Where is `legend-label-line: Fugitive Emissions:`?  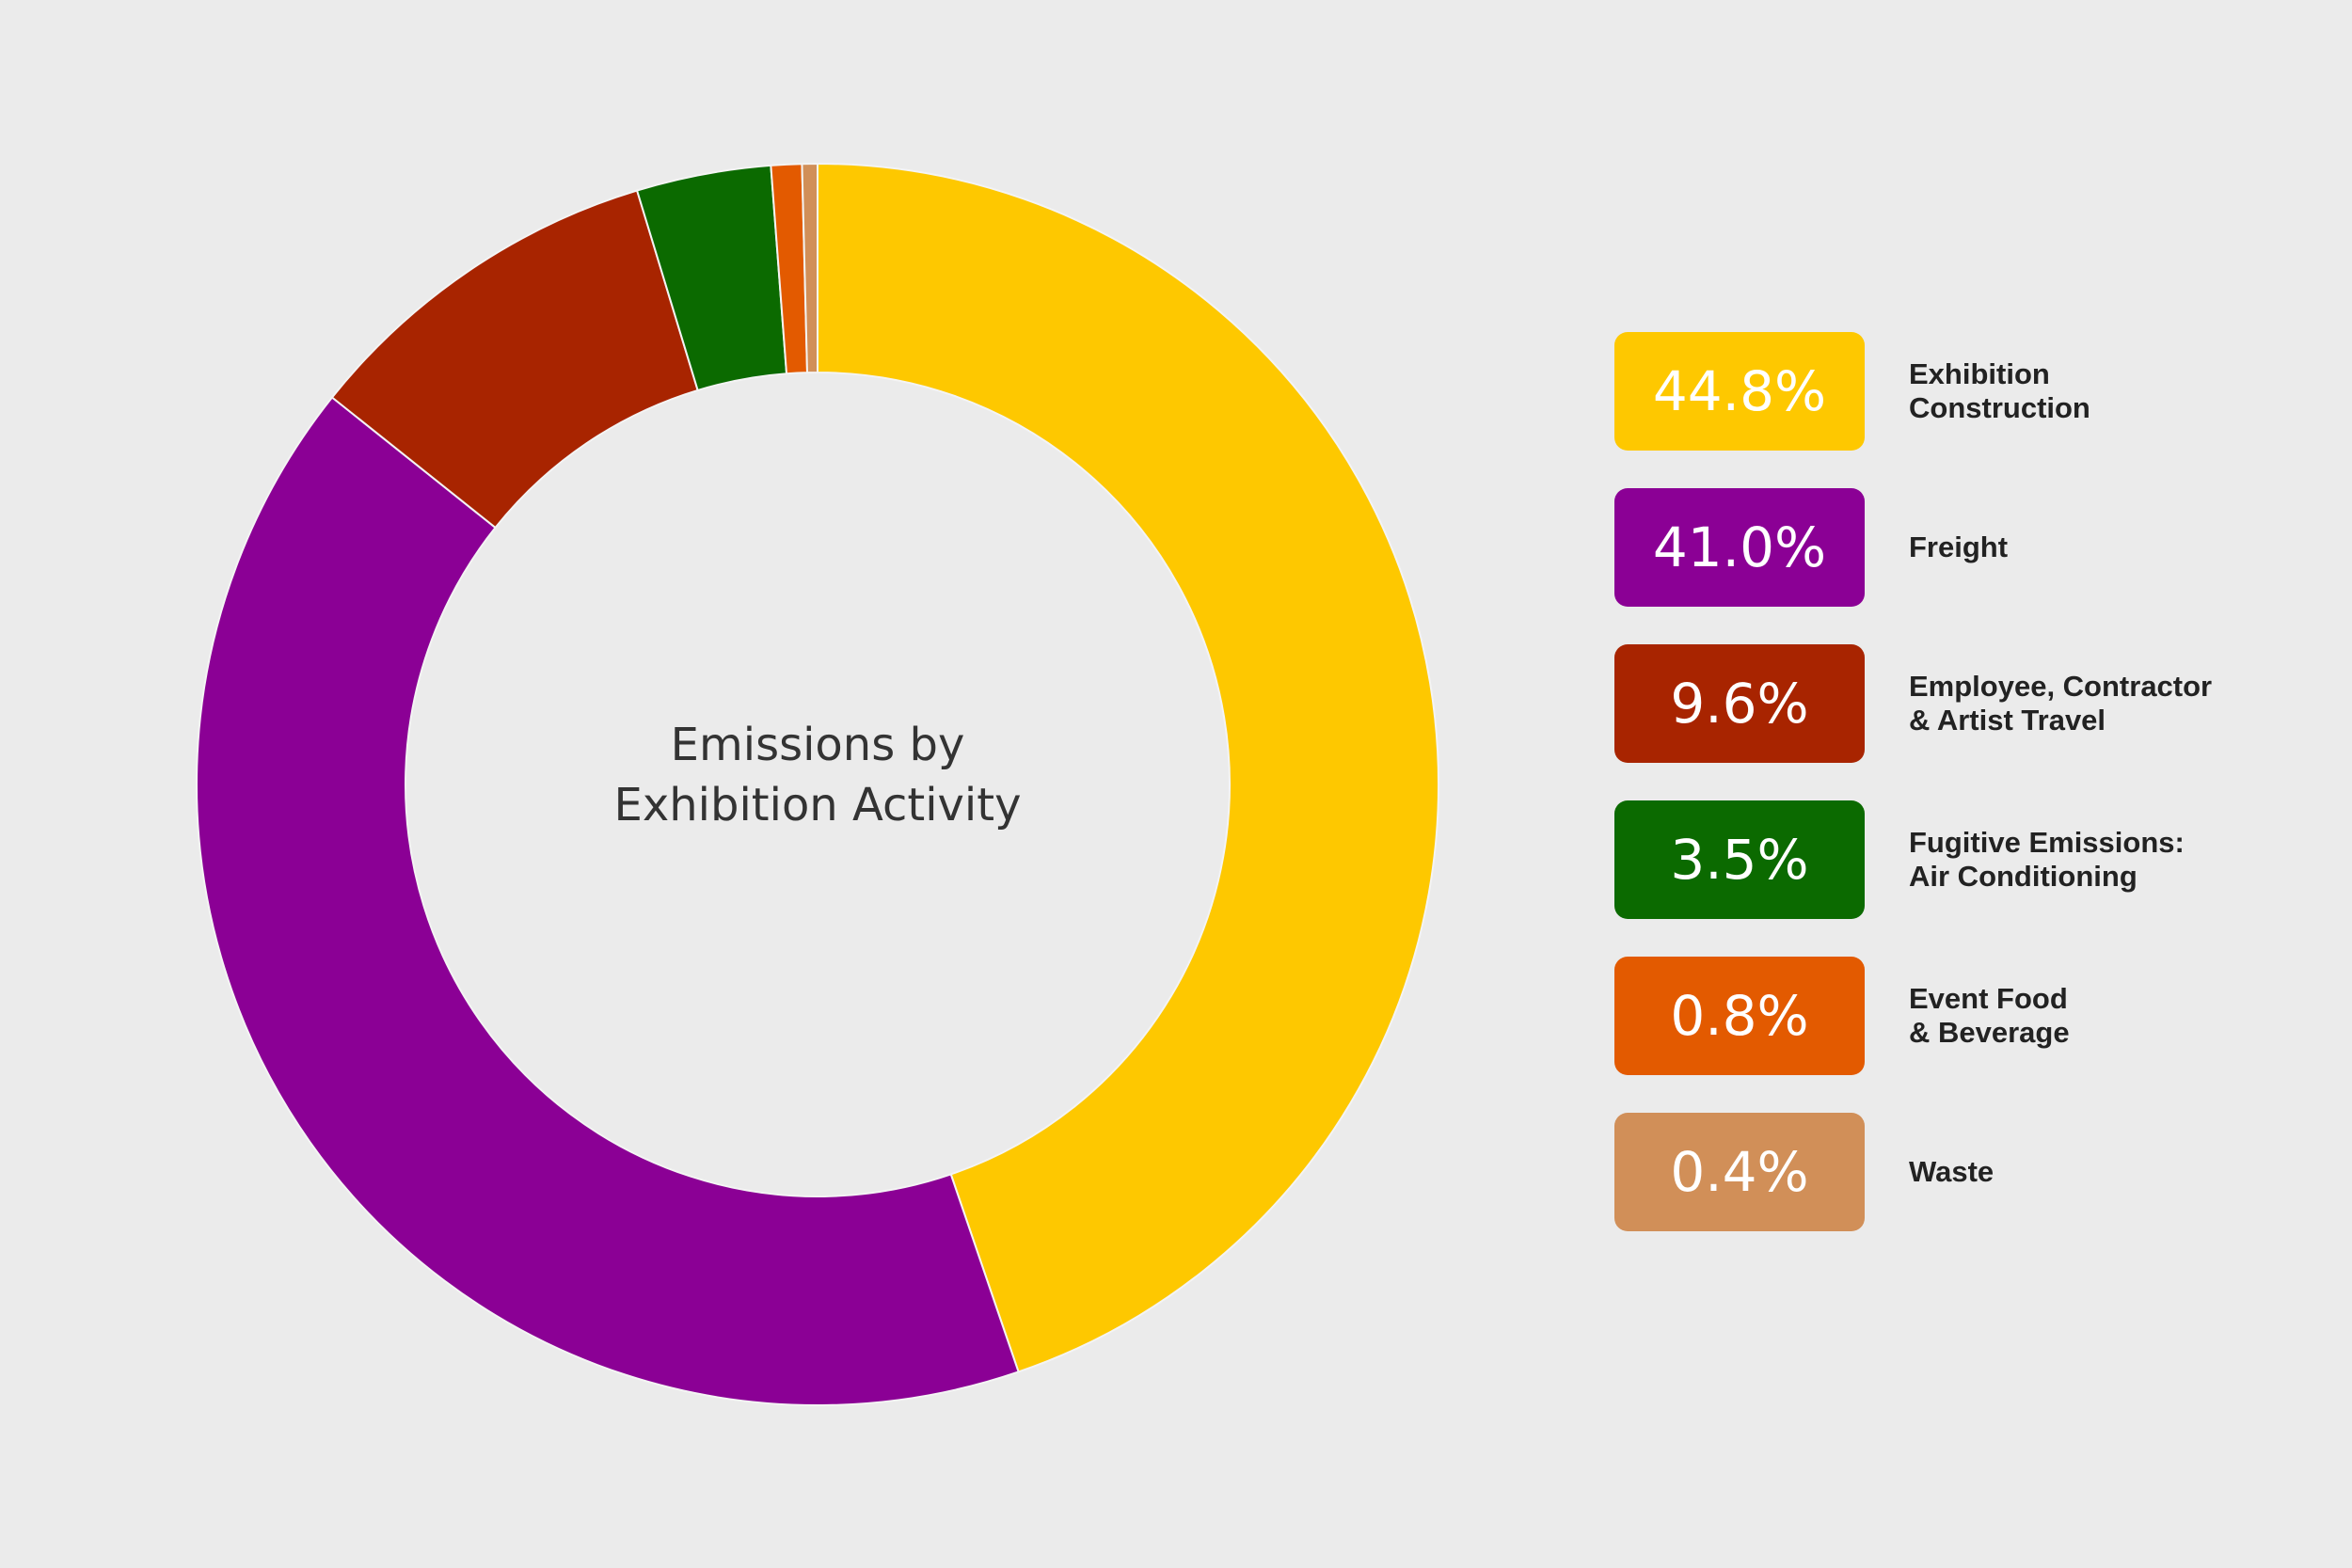 legend-label-line: Fugitive Emissions: is located at coordinates (2047, 842).